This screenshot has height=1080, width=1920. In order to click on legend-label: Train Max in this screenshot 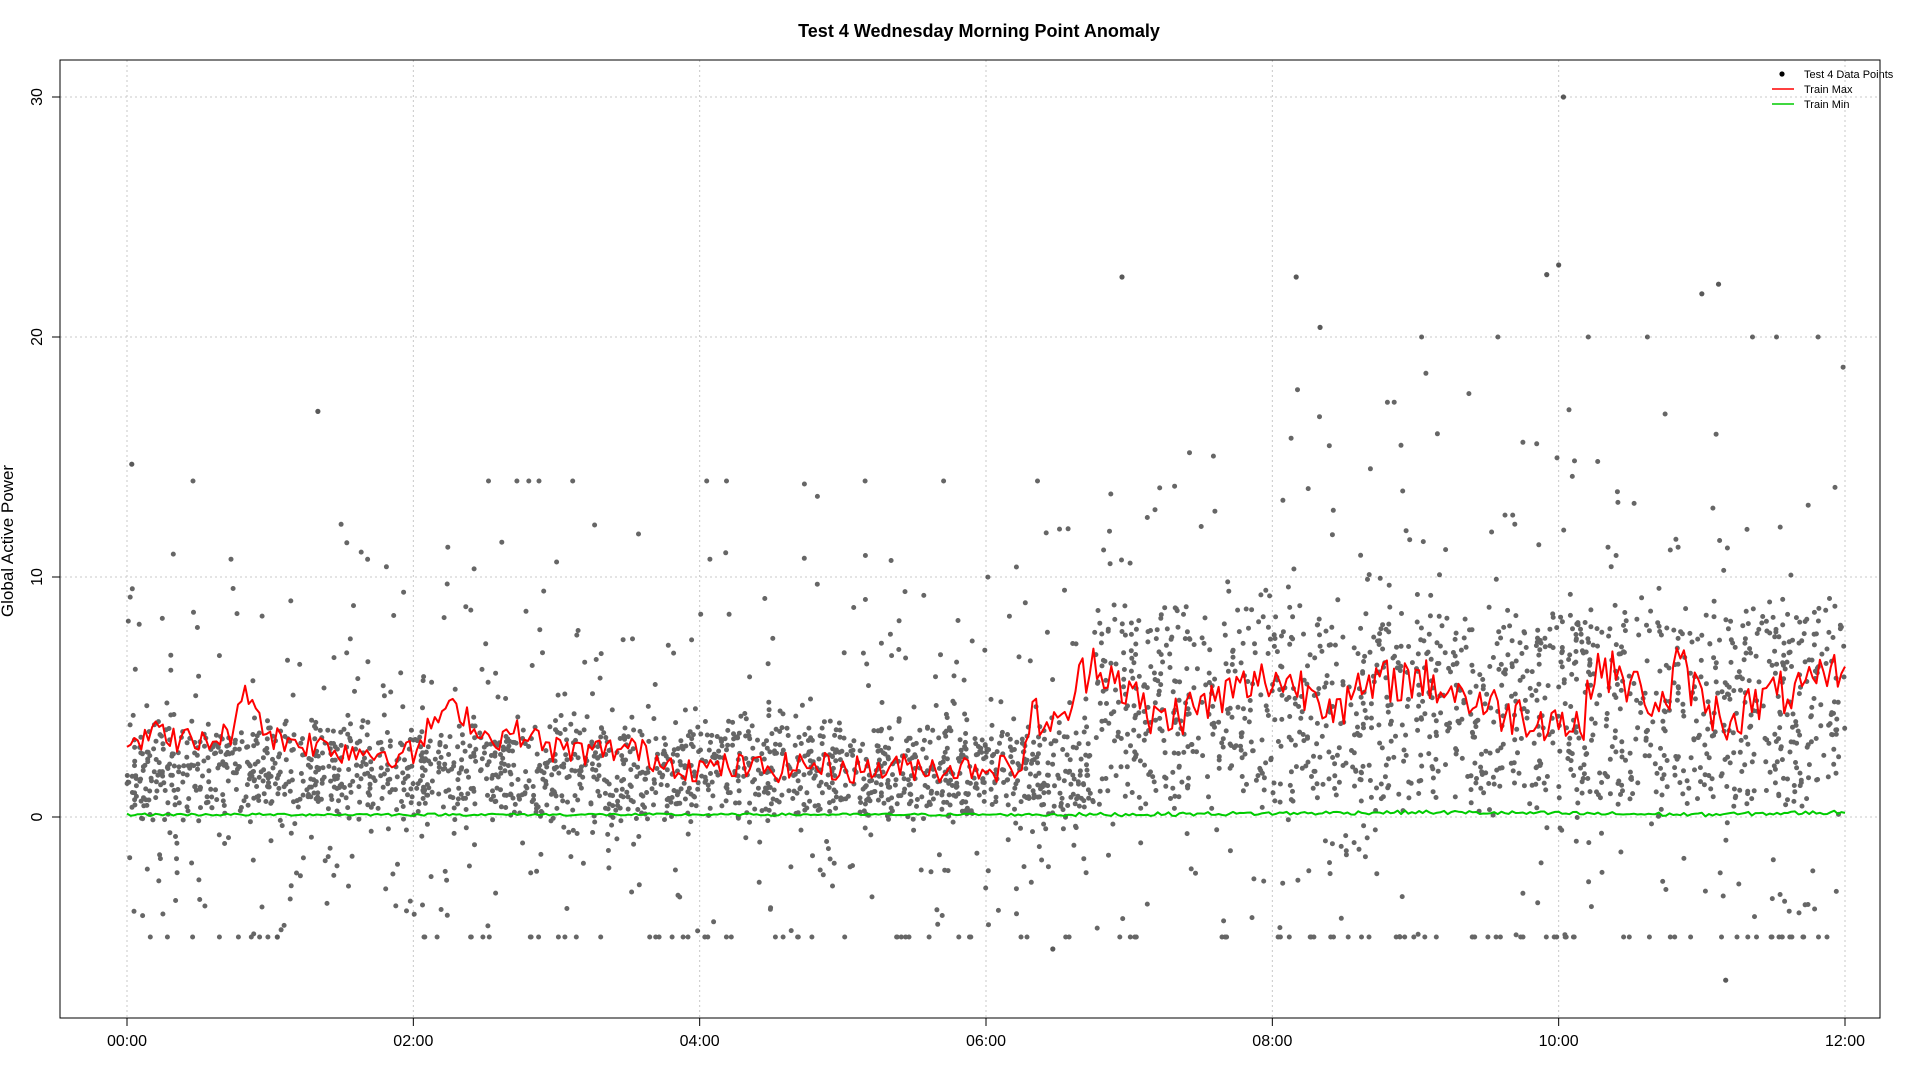, I will do `click(1828, 90)`.